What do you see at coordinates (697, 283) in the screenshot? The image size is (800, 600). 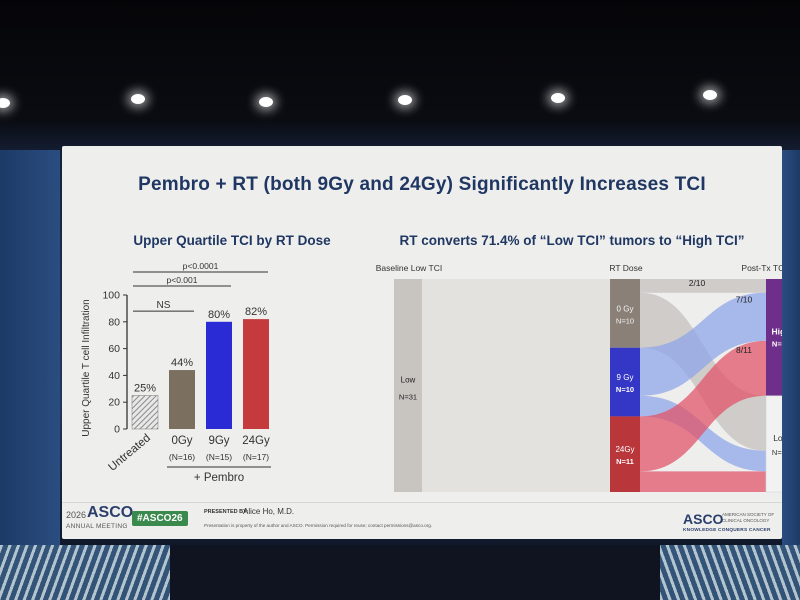 I see `sankey-flow-label: 2/10` at bounding box center [697, 283].